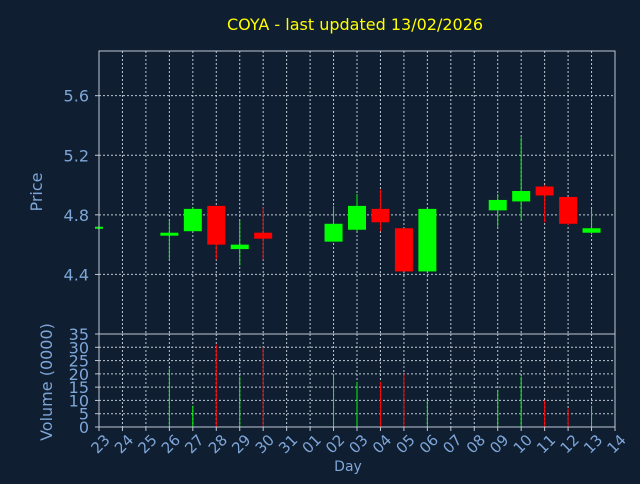 This screenshot has height=484, width=640. Describe the element at coordinates (499, 444) in the screenshot. I see `x-tick-label: 09` at that location.